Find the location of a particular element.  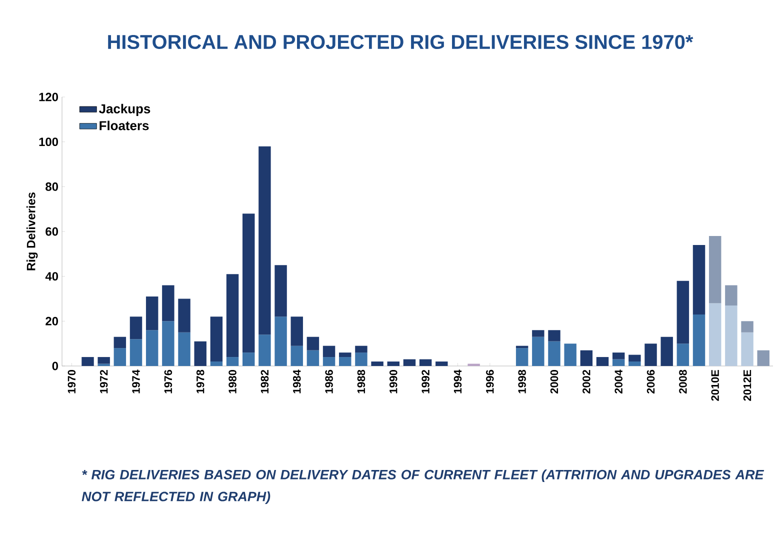

x-tick-label: 1976 is located at coordinates (168, 382).